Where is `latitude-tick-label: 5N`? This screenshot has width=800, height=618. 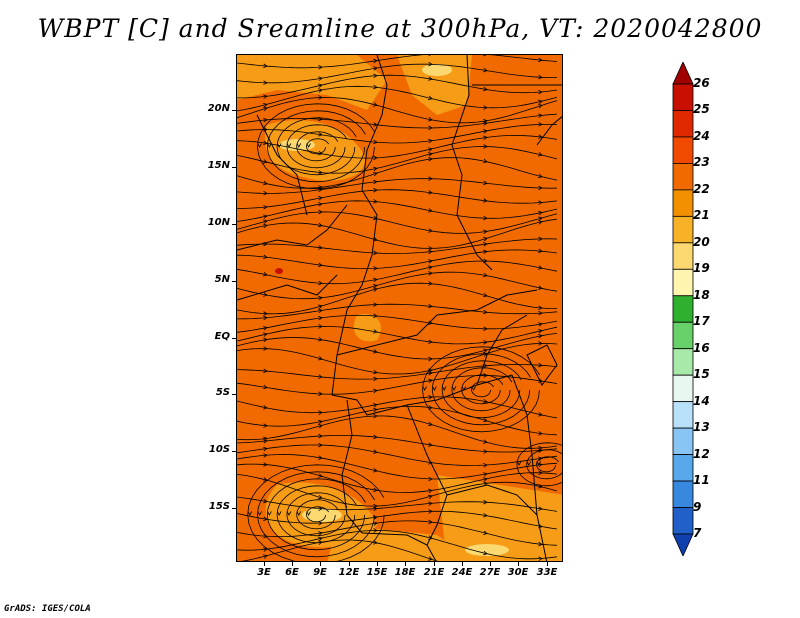 latitude-tick-label: 5N is located at coordinates (222, 279).